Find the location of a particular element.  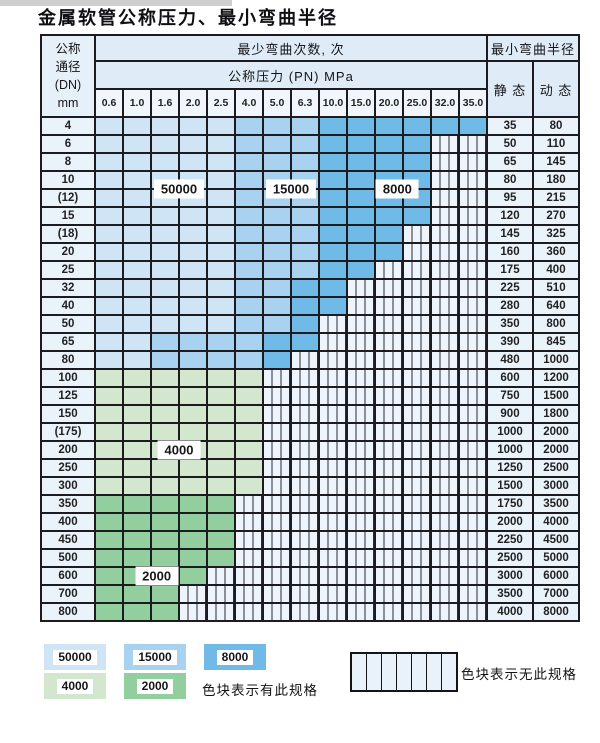

cell-dn400-pn35.0 is located at coordinates (473, 522).